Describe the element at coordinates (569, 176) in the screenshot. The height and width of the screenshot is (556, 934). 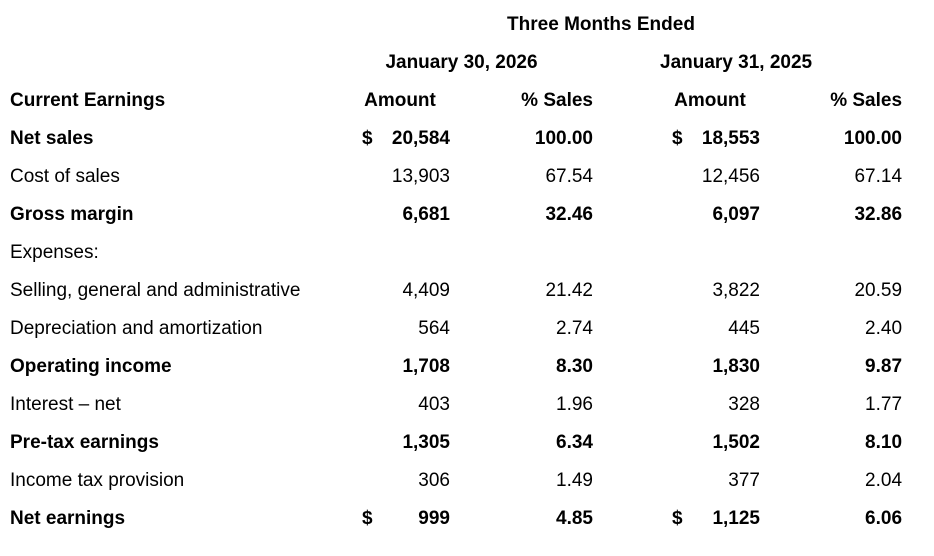
I see `pct-sales-2026: 67.54` at that location.